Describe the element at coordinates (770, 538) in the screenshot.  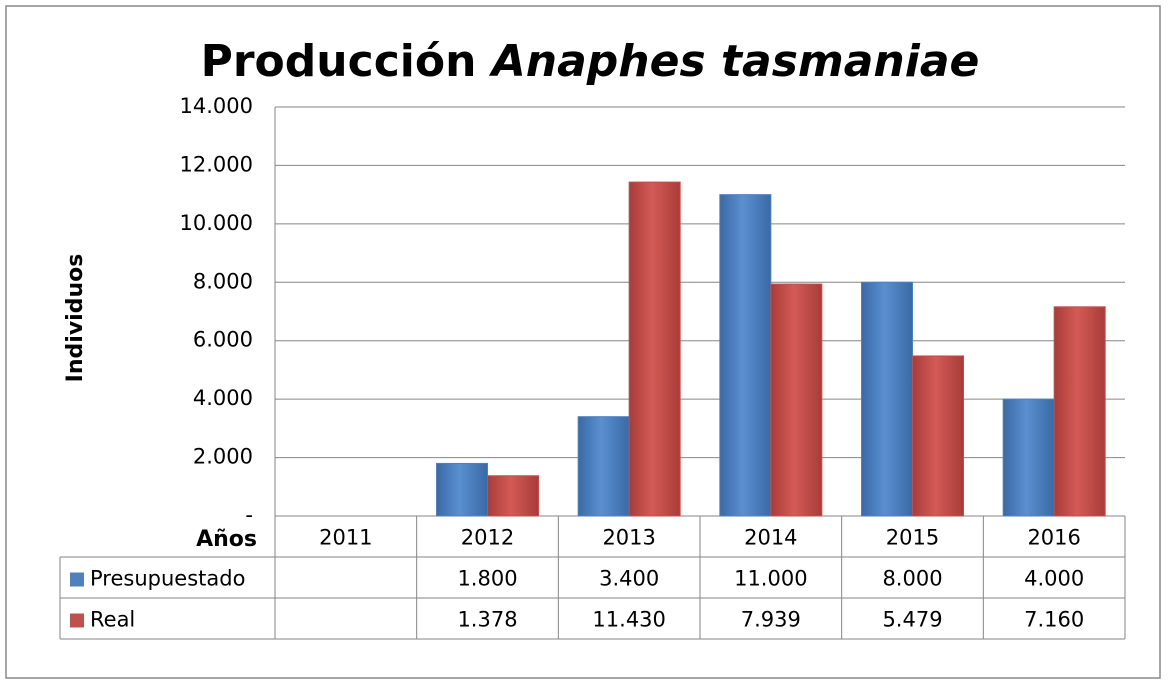
I see `x-tick-label: 2014` at that location.